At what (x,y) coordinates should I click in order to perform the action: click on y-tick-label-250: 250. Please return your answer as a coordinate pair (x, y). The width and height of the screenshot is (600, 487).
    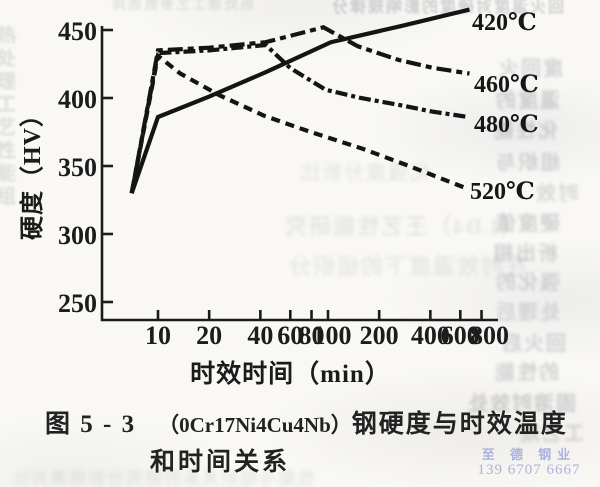
    Looking at the image, I should click on (77, 303).